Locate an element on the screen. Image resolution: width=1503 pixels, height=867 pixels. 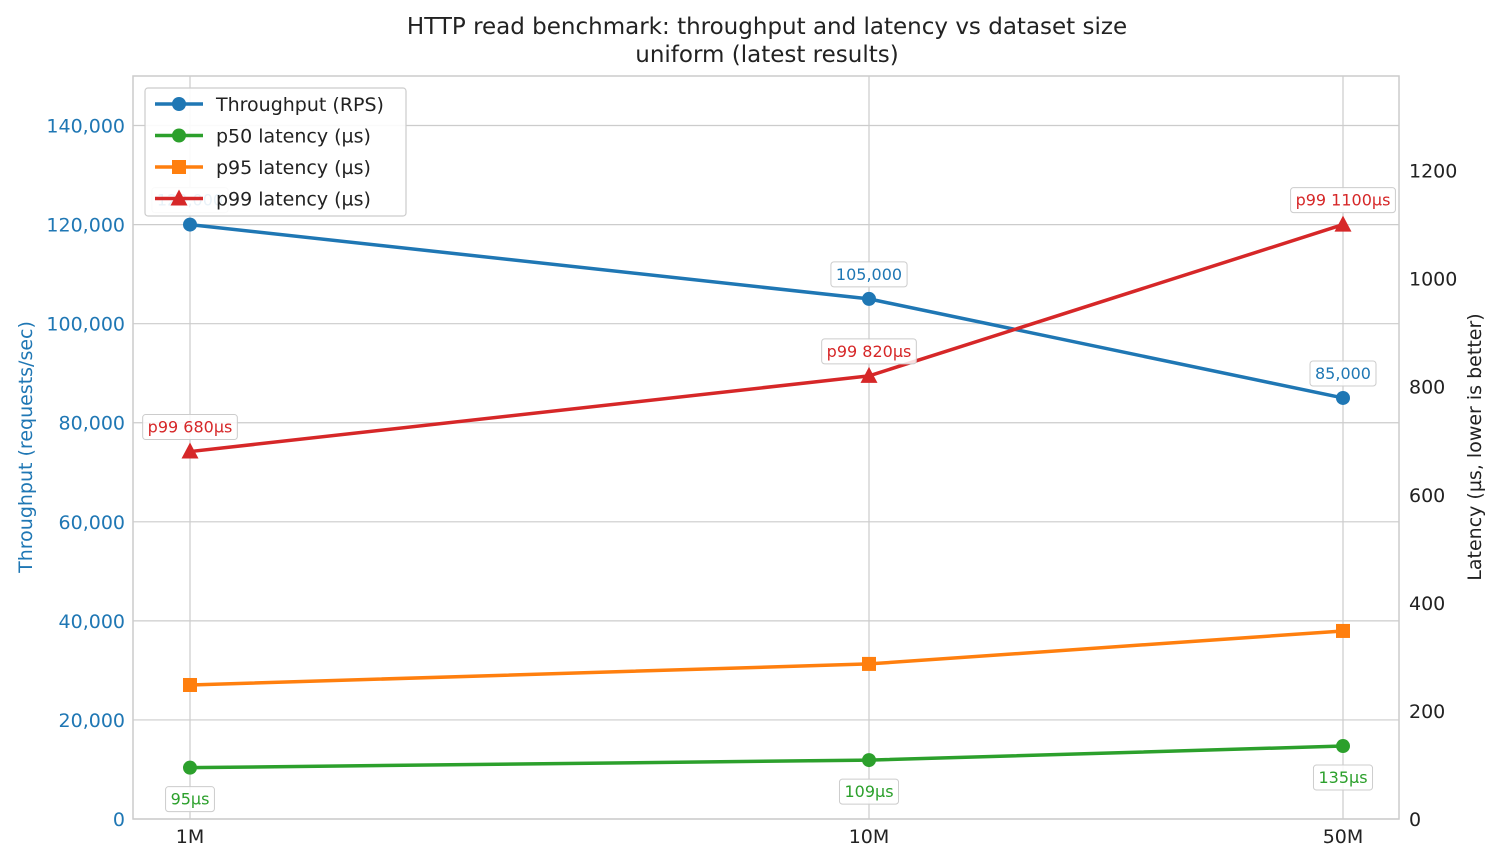
data-label-p99-latency-s: p99 680µs is located at coordinates (190, 427).